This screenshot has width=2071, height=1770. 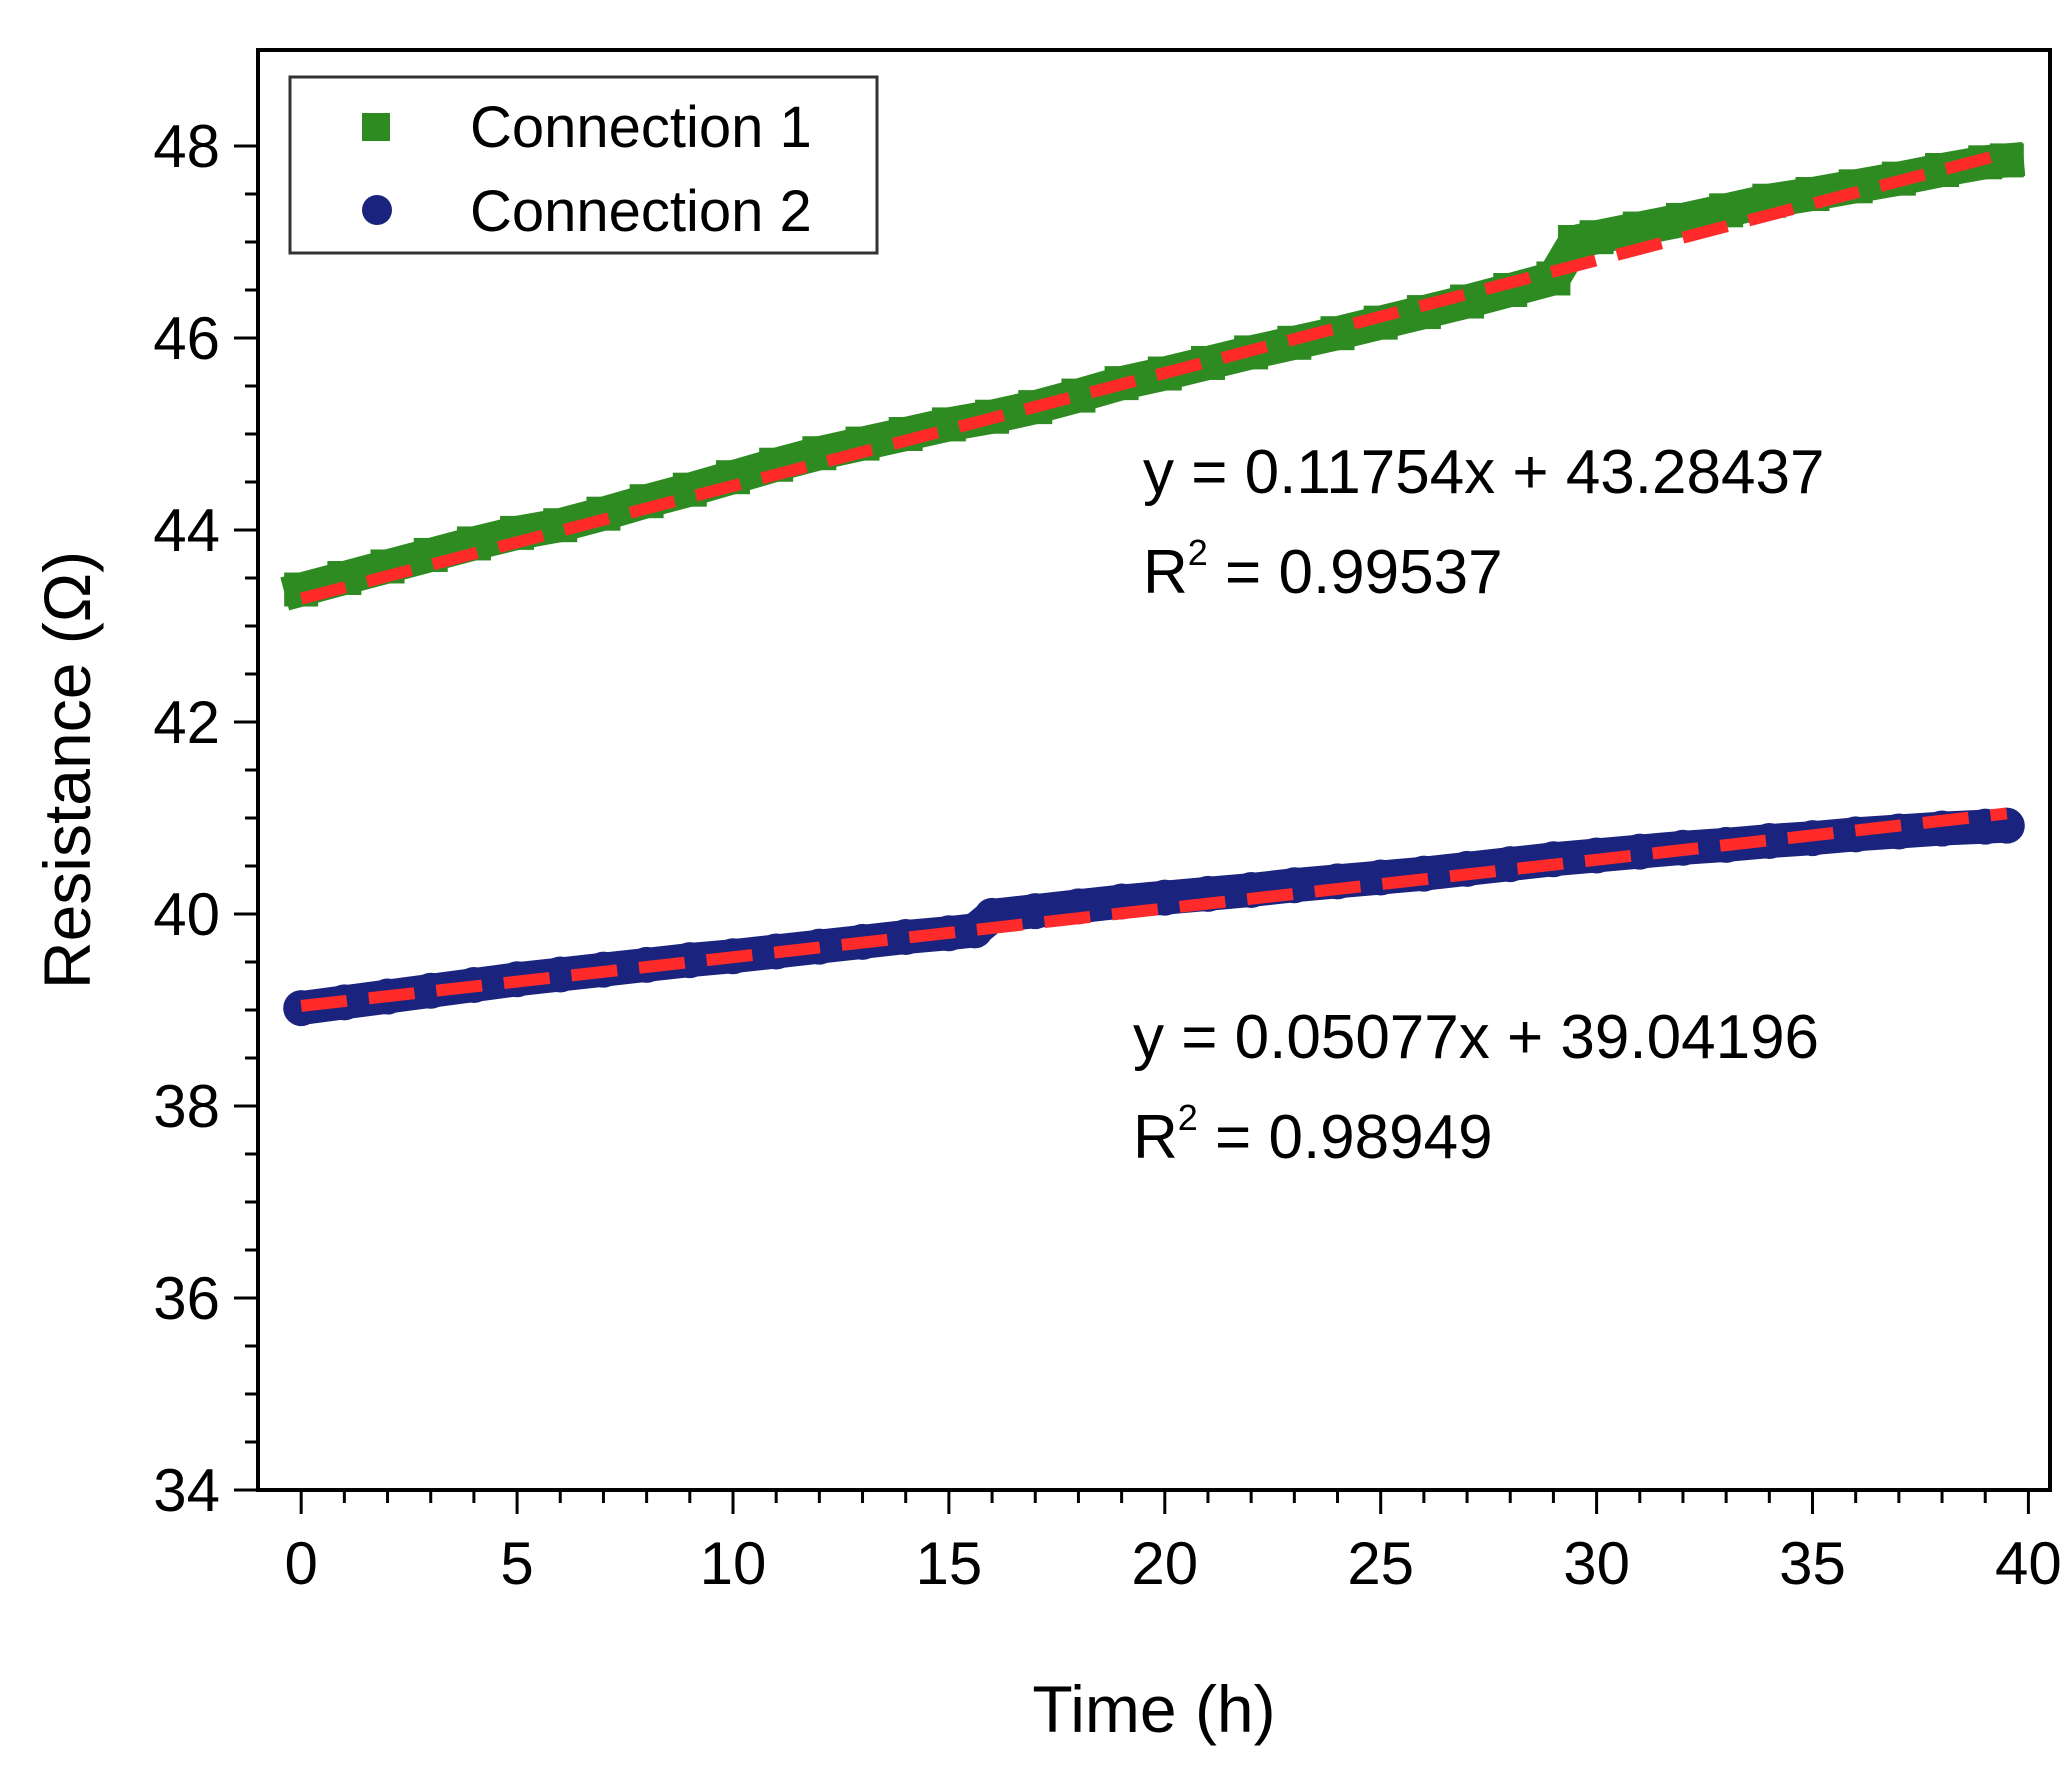 What do you see at coordinates (300, 1563) in the screenshot?
I see `x-tick-label: 0` at bounding box center [300, 1563].